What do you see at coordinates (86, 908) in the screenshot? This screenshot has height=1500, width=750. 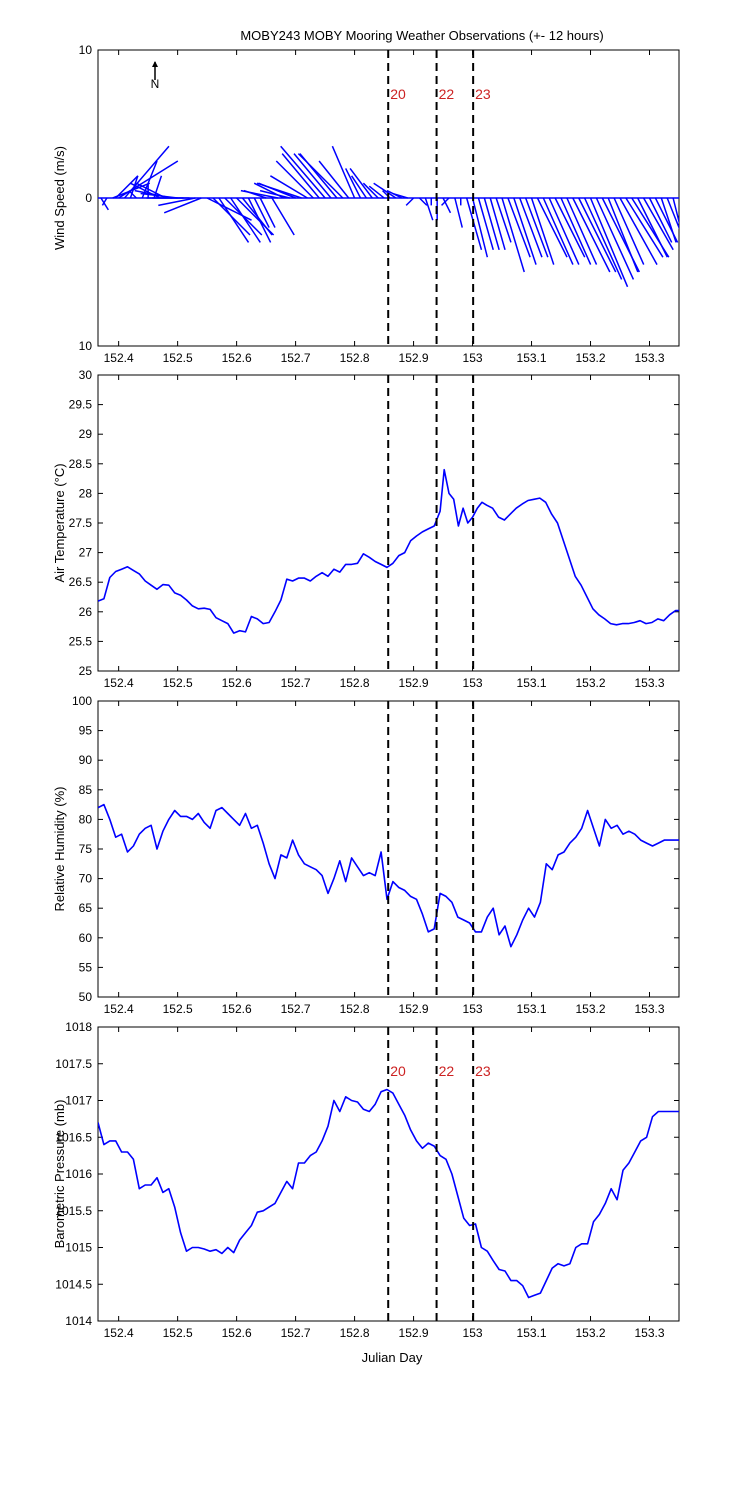 I see `y-tick-label: 65` at bounding box center [86, 908].